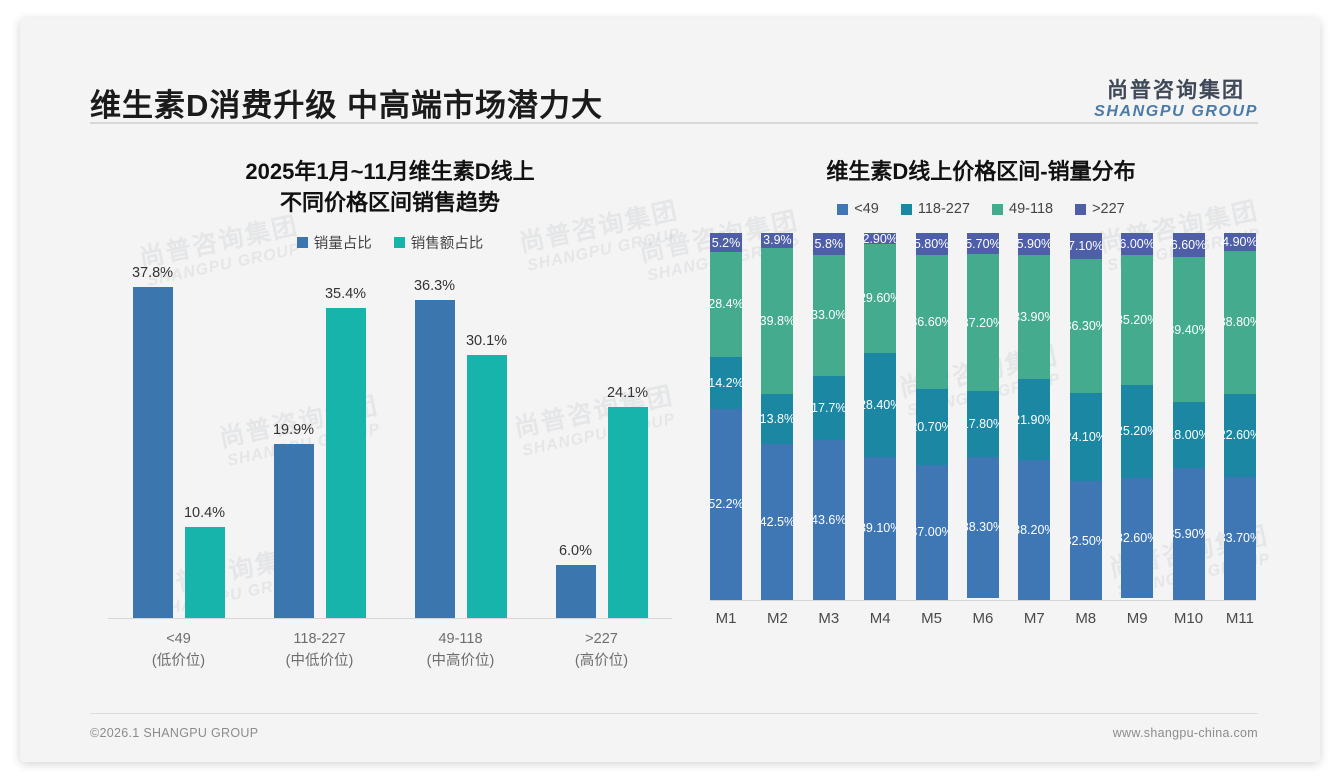 The height and width of the screenshot is (780, 1340). I want to click on stack-segment-49-118: 35.20%, so click(1137, 320).